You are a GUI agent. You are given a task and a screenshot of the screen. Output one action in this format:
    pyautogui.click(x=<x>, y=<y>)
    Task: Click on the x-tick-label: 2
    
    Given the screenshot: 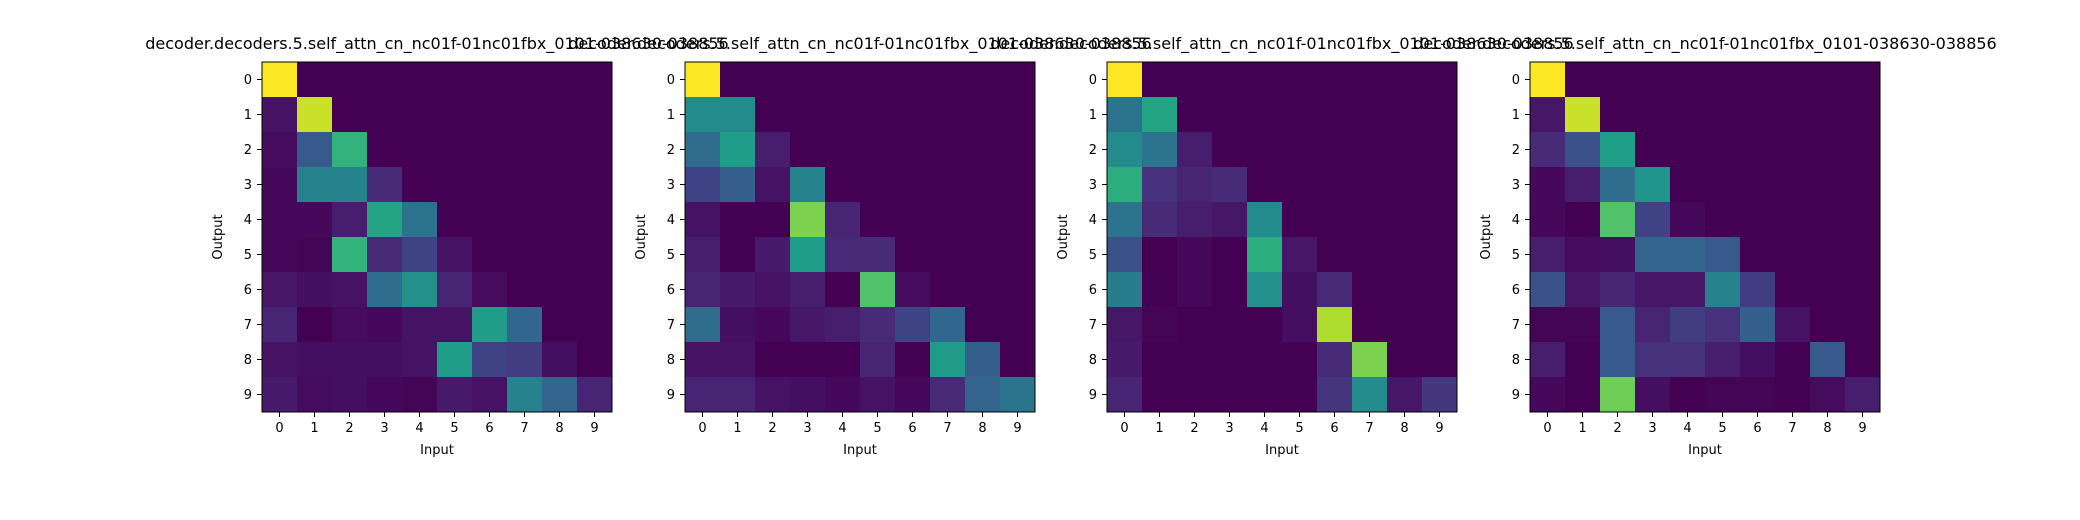 What is the action you would take?
    pyautogui.click(x=1617, y=428)
    